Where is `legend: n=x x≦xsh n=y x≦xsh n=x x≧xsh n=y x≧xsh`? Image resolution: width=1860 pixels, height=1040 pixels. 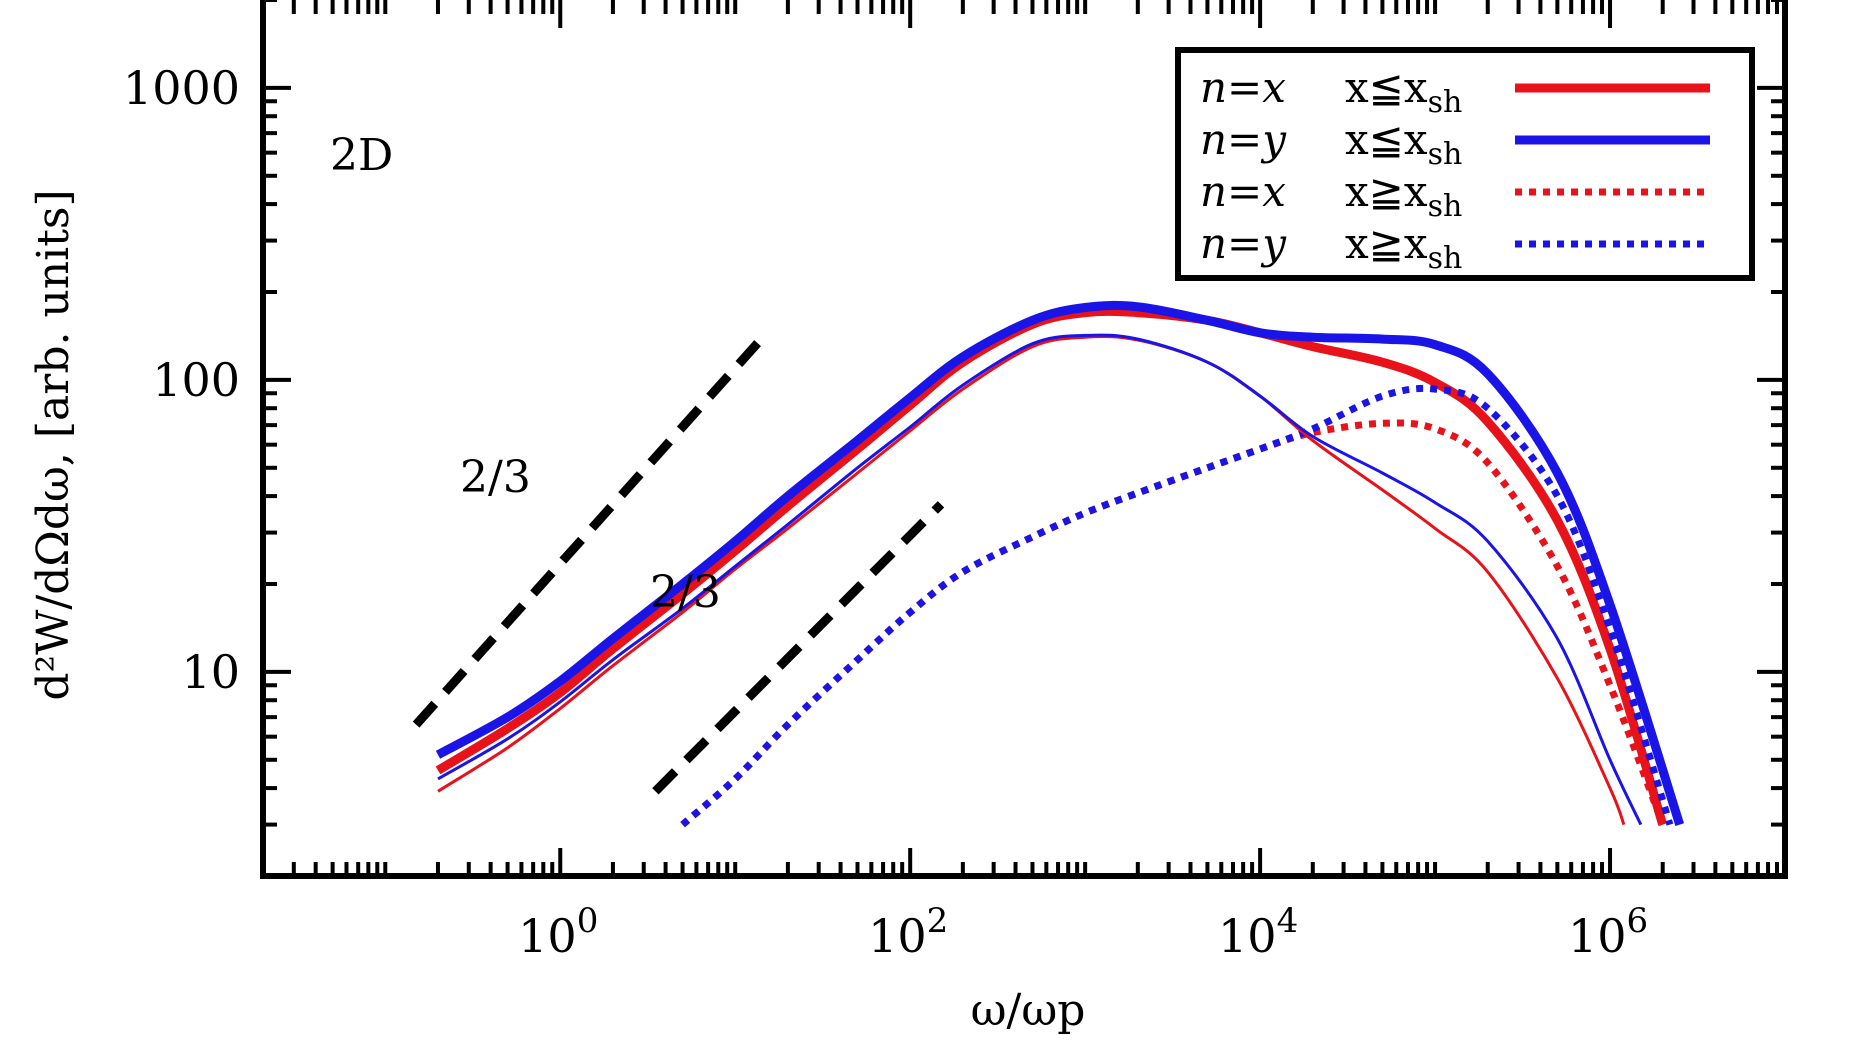 legend: n=x x≦xsh n=y x≦xsh n=x x≧xsh n=y x≧xsh is located at coordinates (1465, 164).